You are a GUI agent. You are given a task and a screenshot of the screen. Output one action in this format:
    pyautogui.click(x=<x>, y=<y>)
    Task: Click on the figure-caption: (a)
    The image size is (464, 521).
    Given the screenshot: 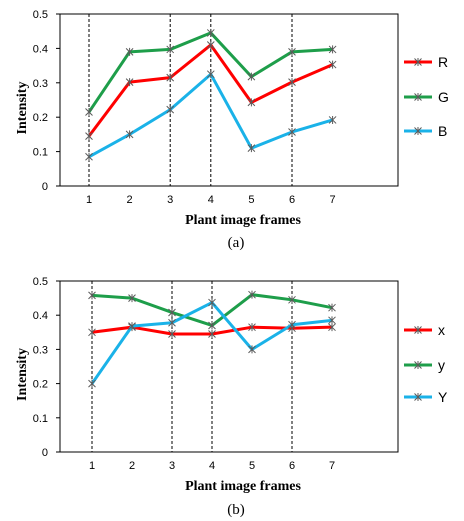 What is the action you would take?
    pyautogui.click(x=236, y=243)
    